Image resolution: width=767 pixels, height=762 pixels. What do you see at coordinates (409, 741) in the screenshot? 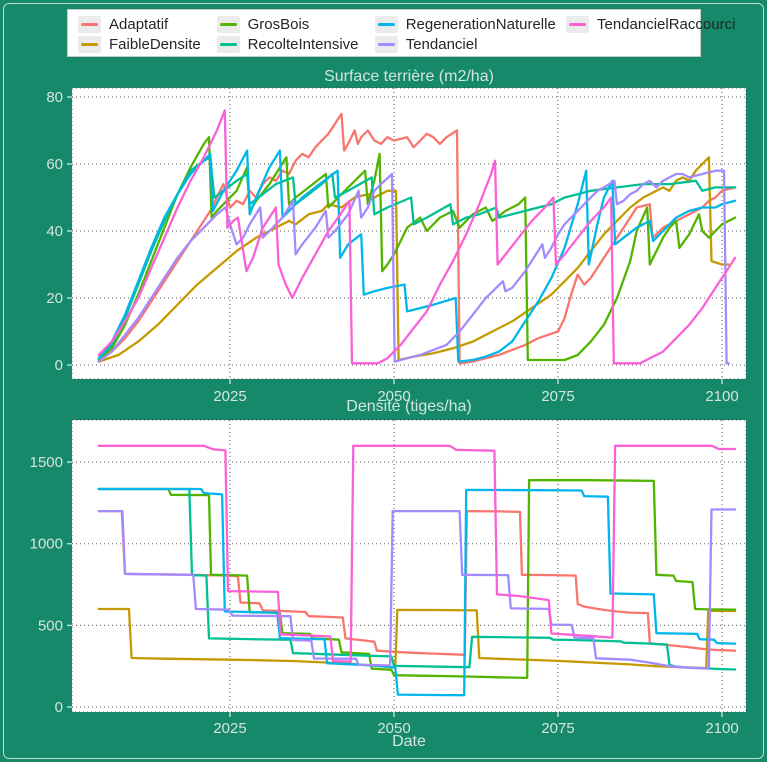
I see `x-axis-title: Date` at bounding box center [409, 741].